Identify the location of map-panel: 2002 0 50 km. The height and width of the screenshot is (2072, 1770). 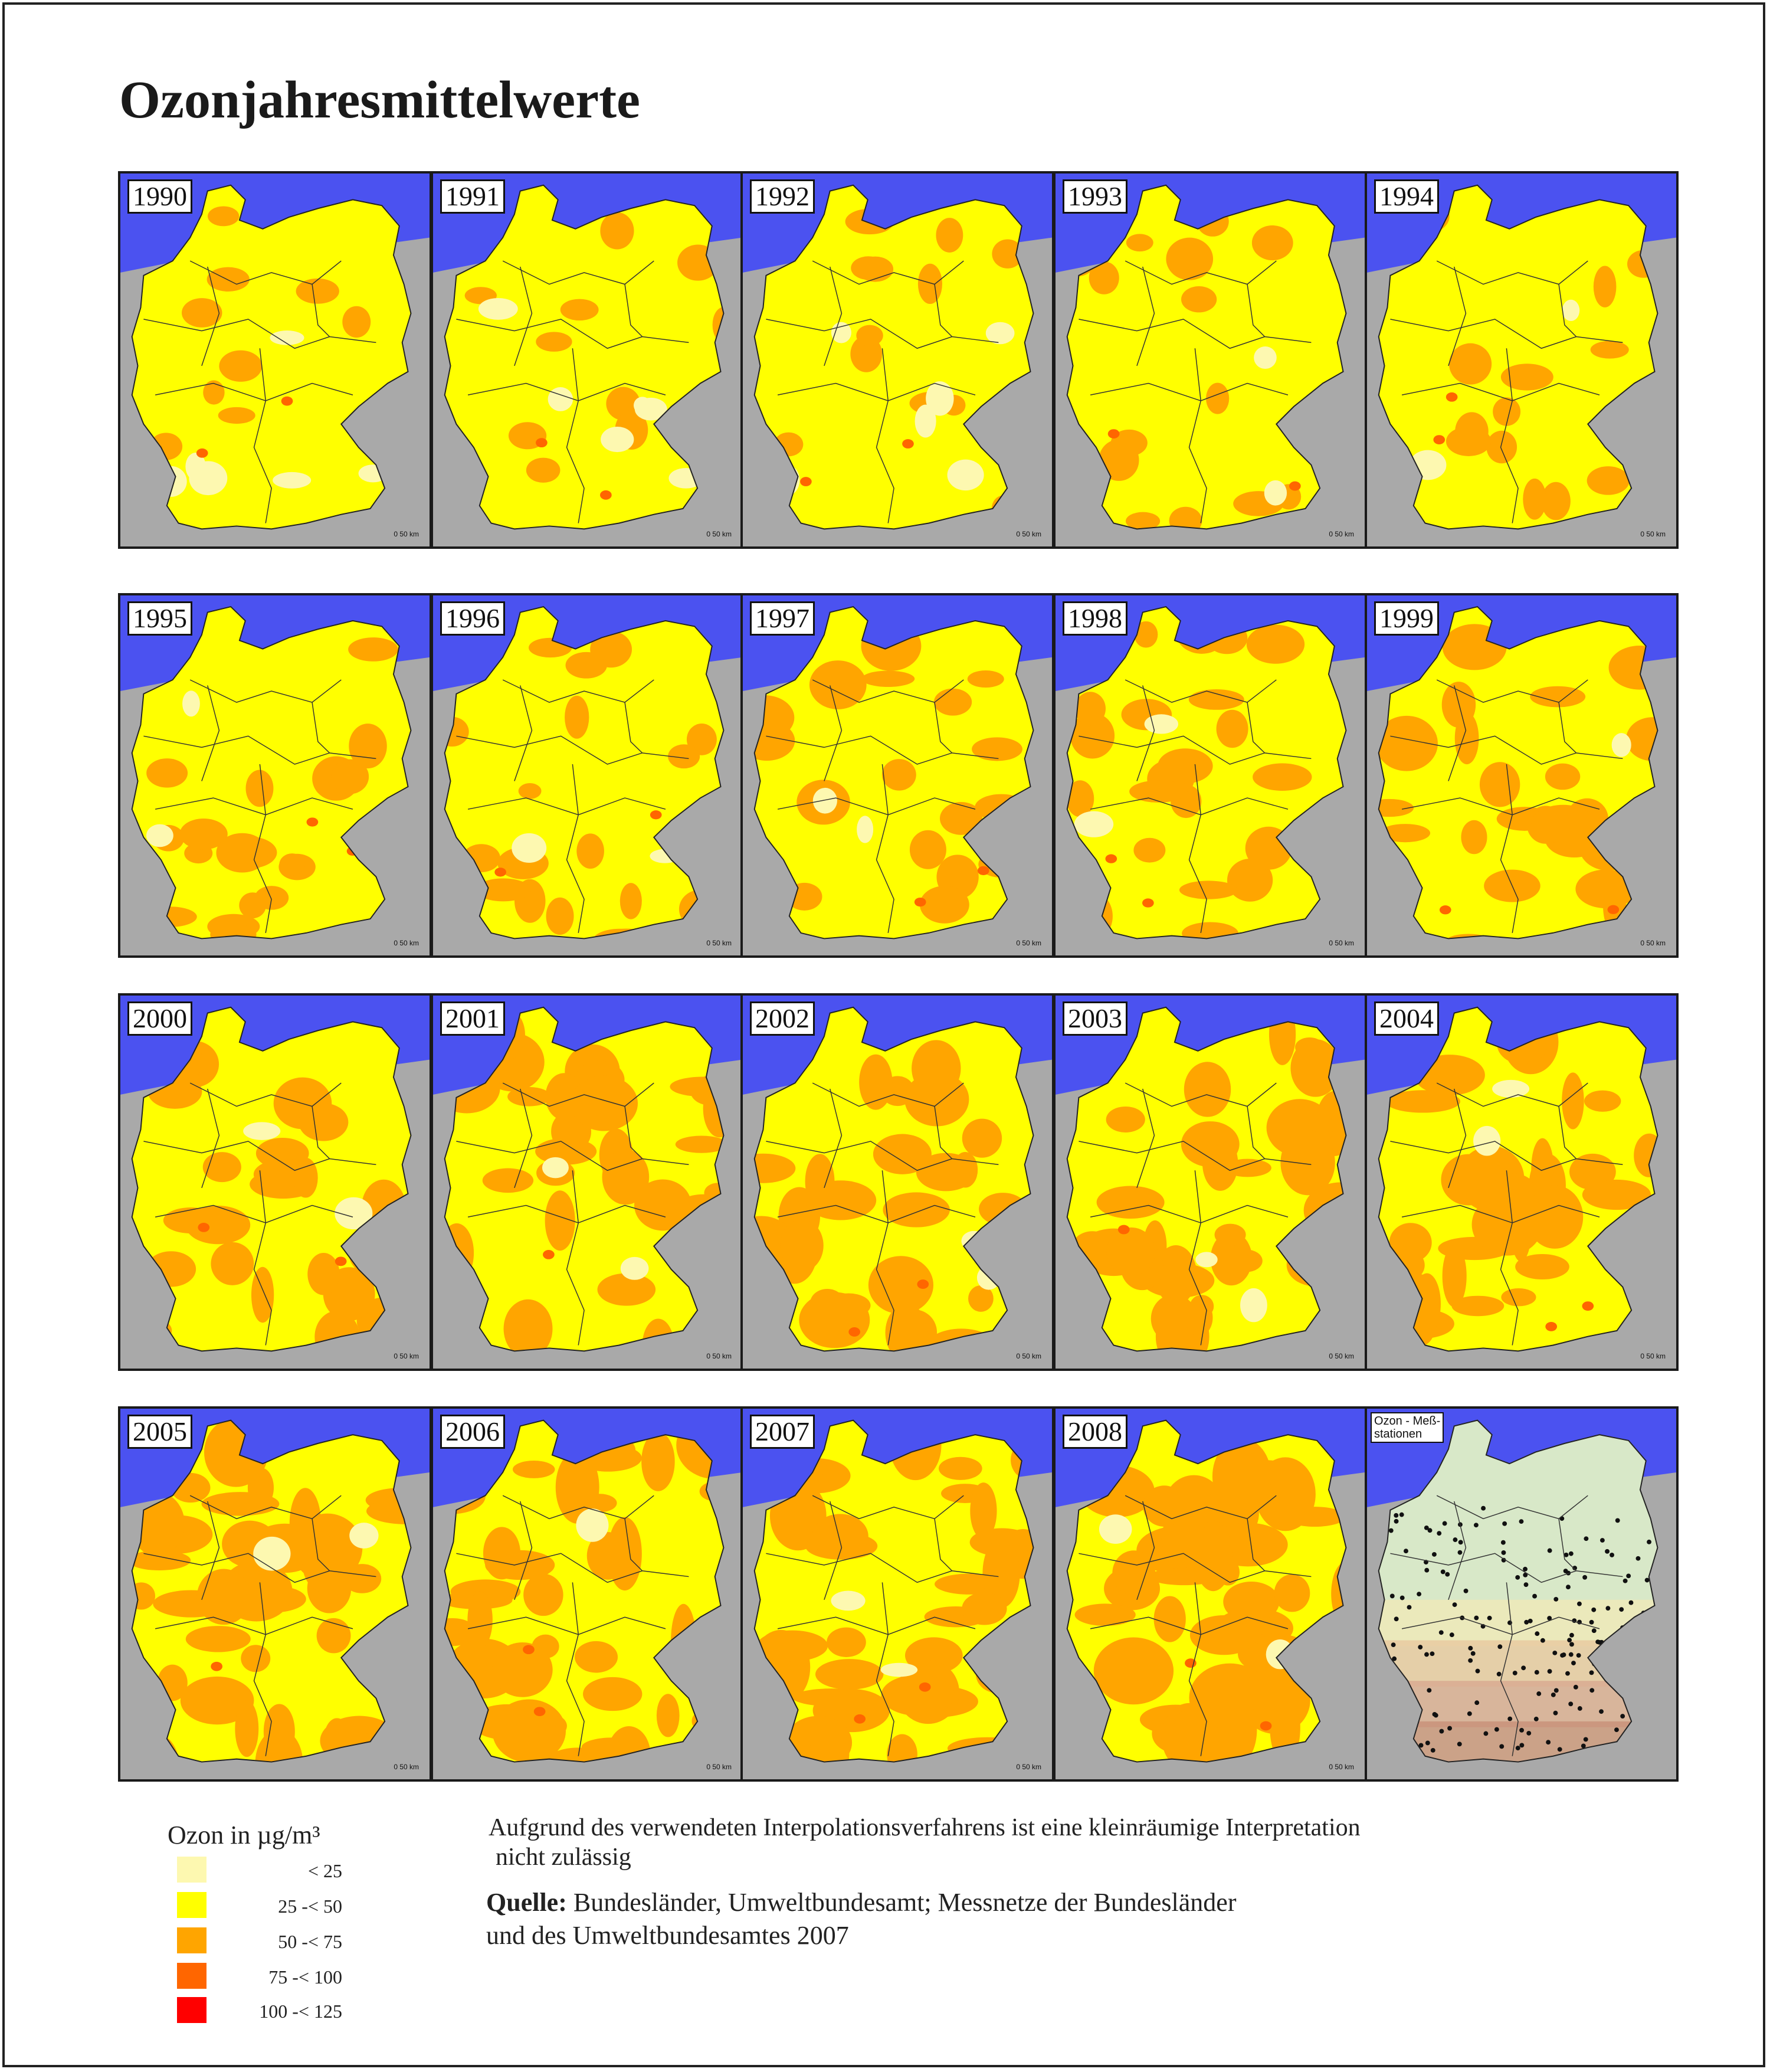
(897, 1182).